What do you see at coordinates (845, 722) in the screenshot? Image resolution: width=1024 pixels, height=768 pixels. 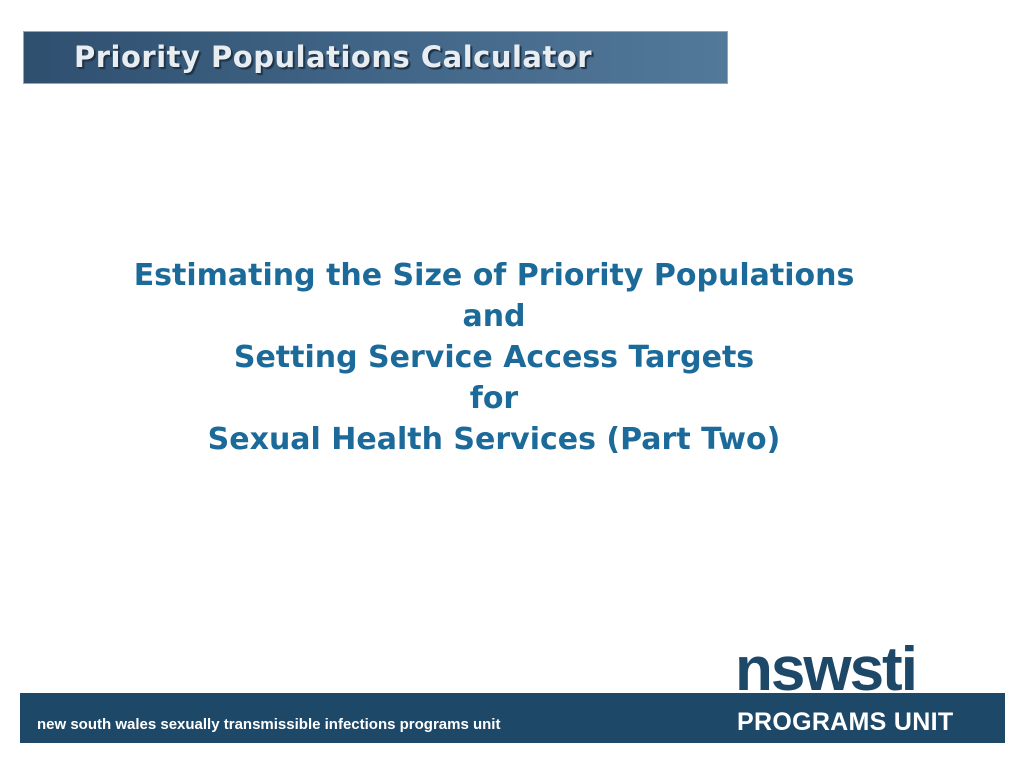 I see `logo-subtitle: PROGRAMS UNIT` at bounding box center [845, 722].